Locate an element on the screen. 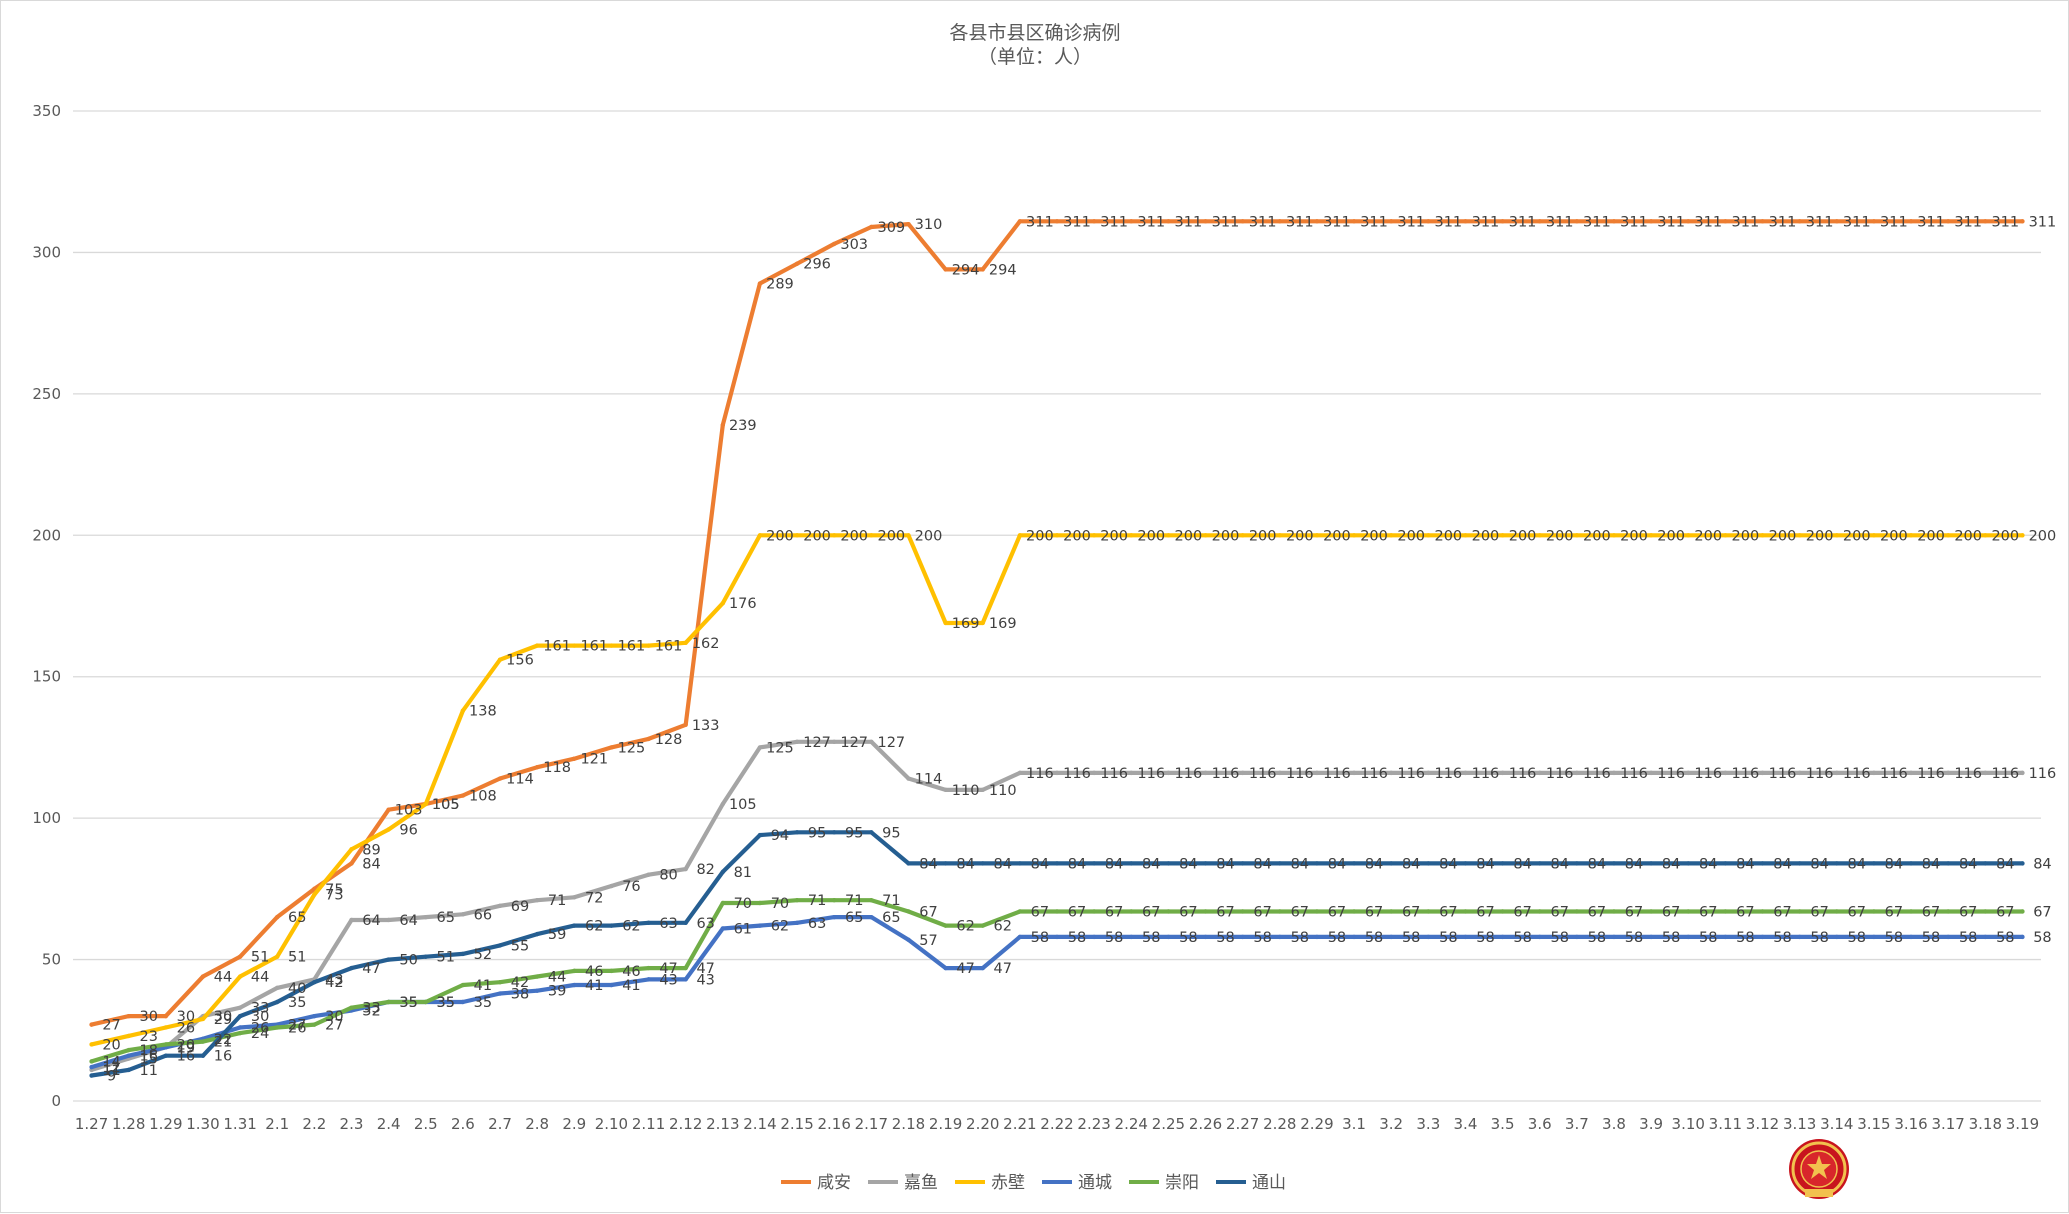  x-tick-label: 2.4 is located at coordinates (389, 1124).